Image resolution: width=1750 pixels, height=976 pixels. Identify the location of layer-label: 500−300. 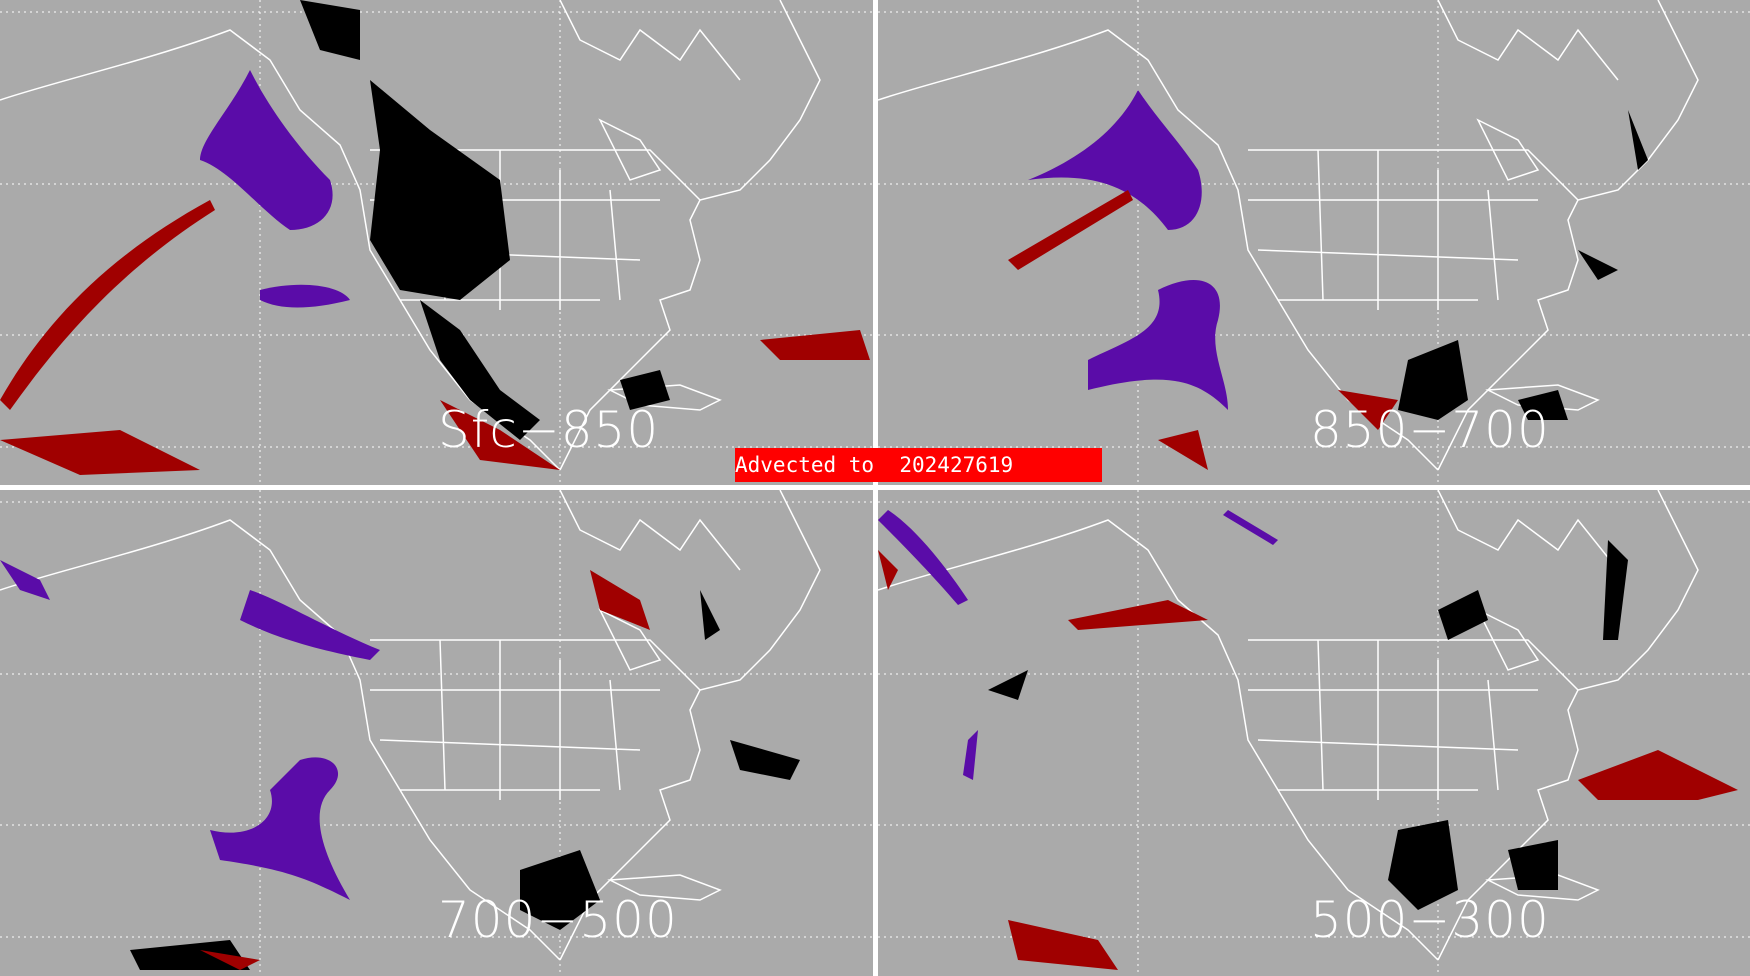
(1430, 920).